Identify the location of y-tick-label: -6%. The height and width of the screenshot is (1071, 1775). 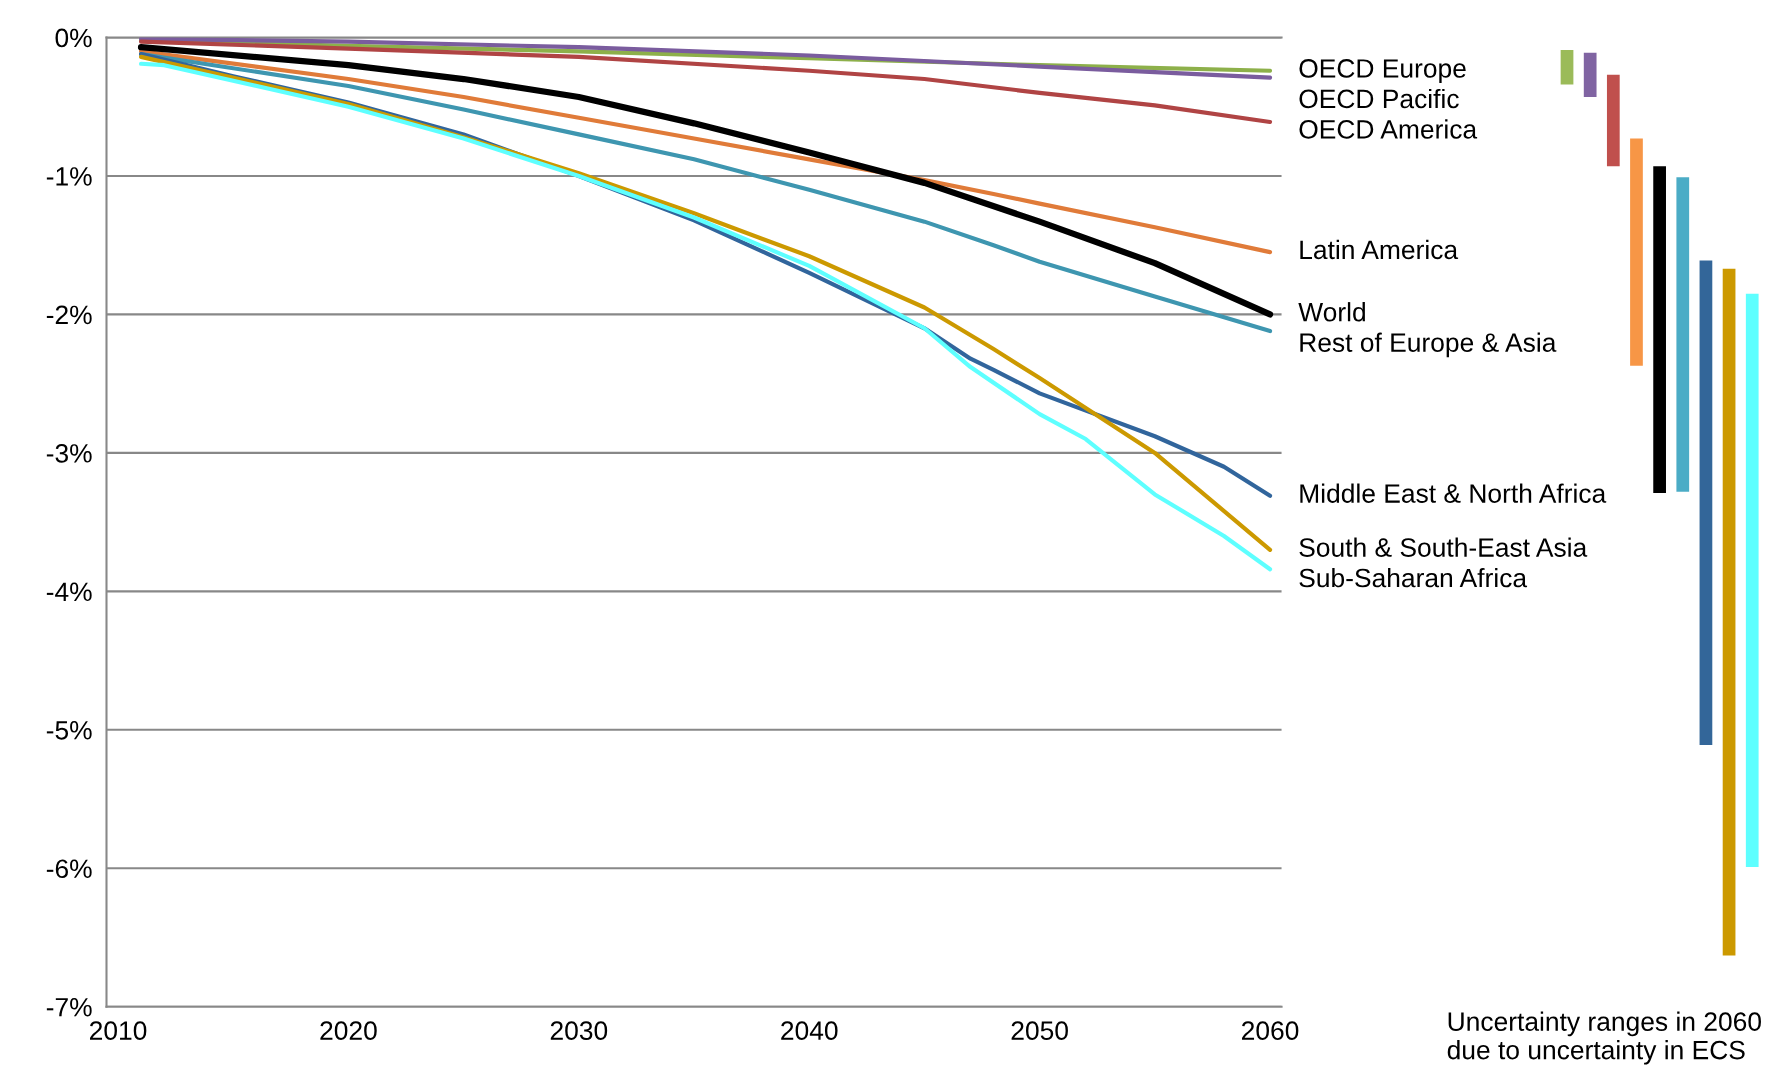
(69, 869).